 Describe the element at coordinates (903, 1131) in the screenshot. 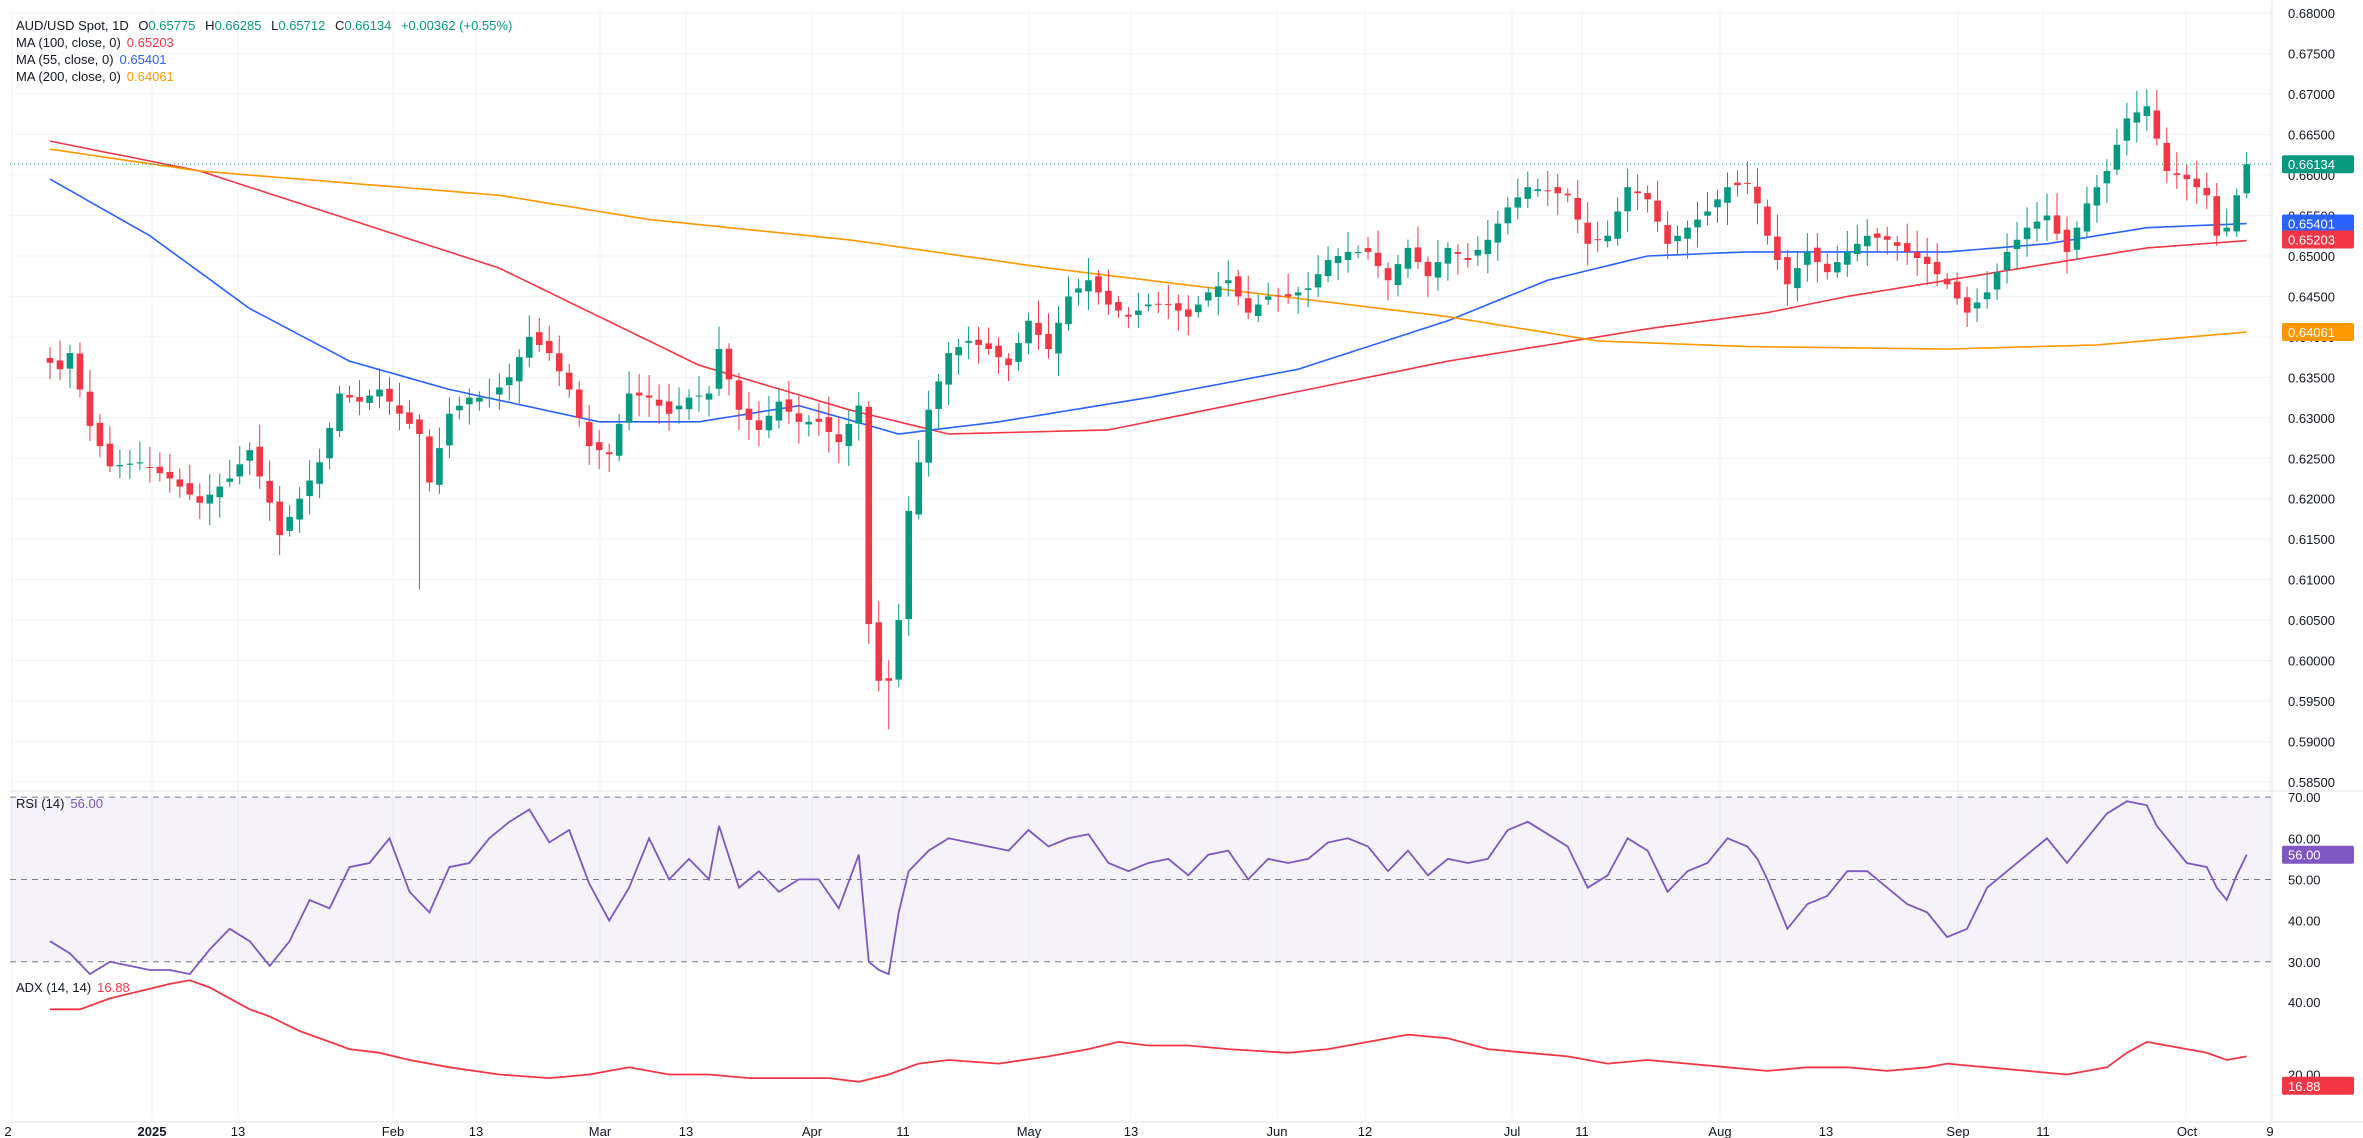

I see `time-tick-label: 11` at that location.